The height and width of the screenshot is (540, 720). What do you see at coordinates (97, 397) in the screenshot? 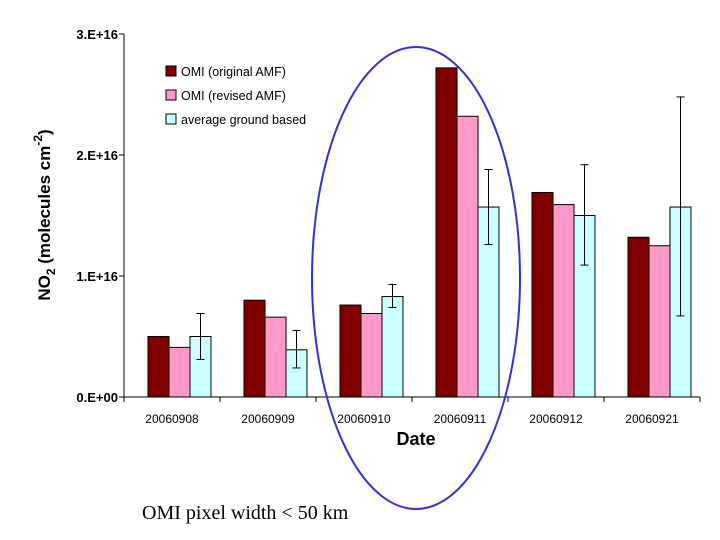
I see `y-tick-label: 0.E+00` at bounding box center [97, 397].